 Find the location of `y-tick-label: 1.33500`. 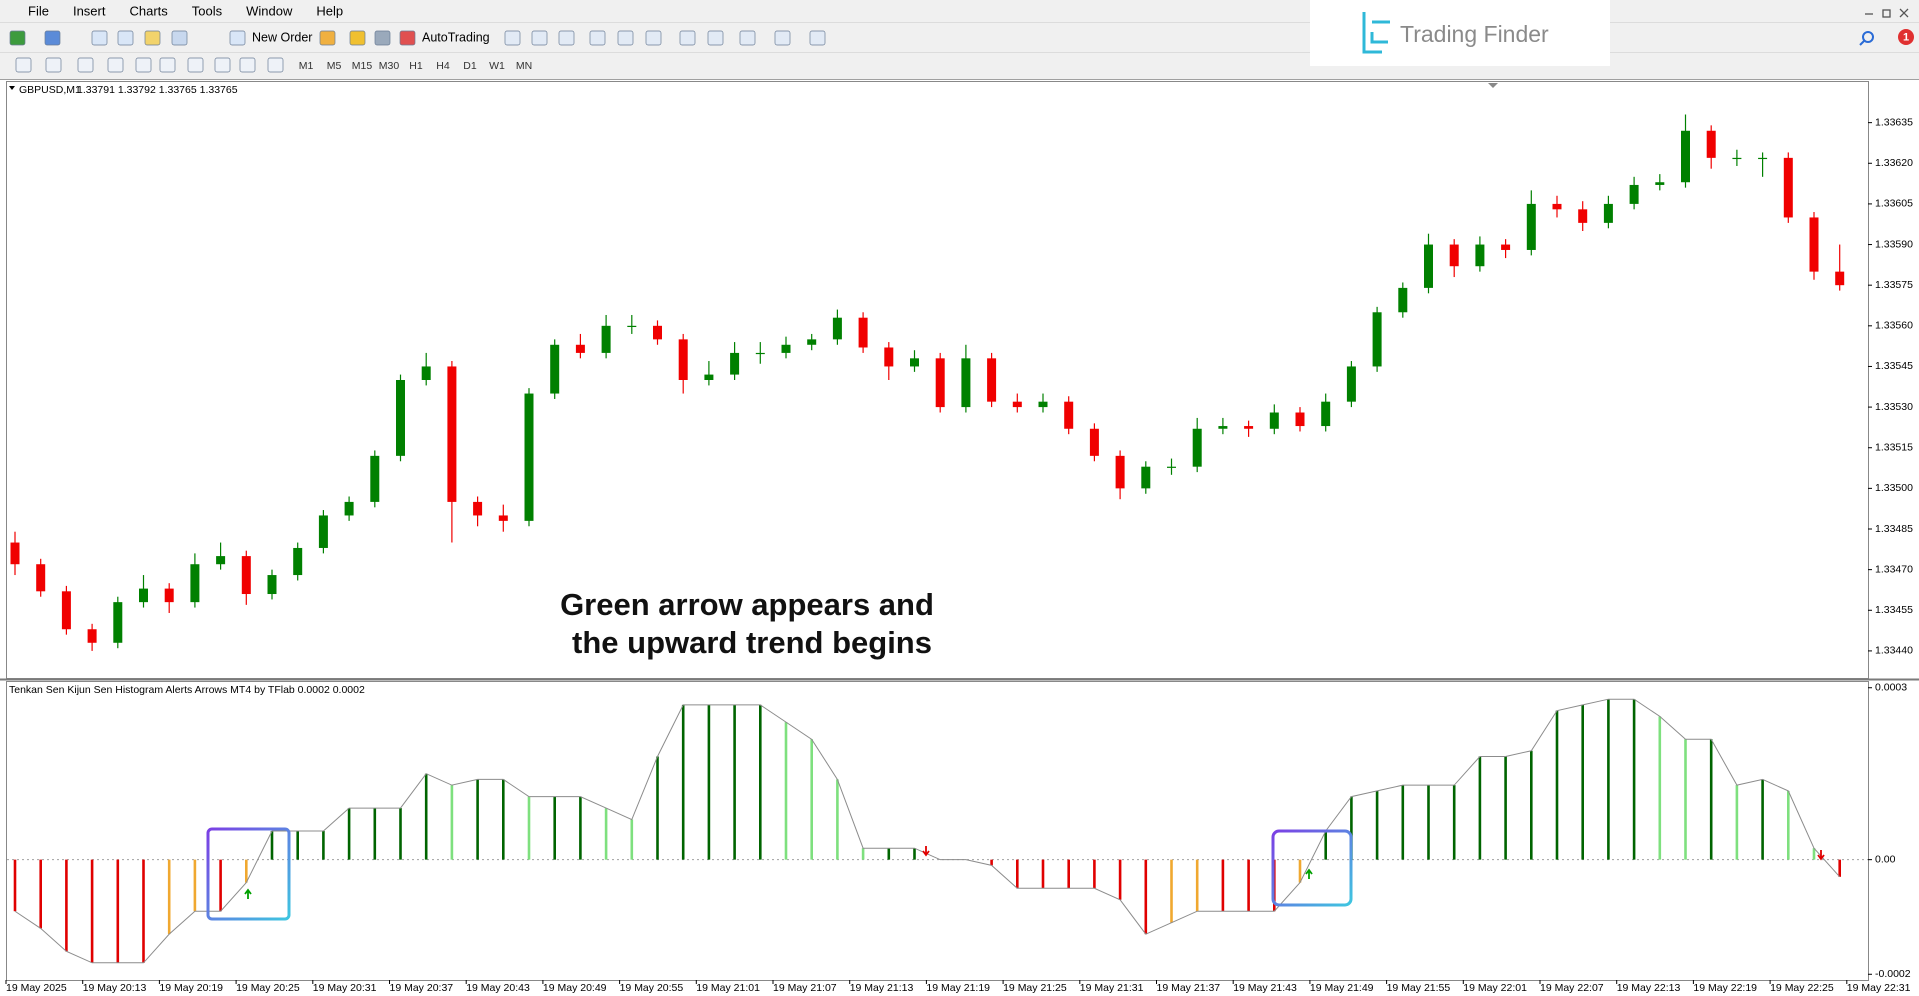

y-tick-label: 1.33500 is located at coordinates (1894, 488).